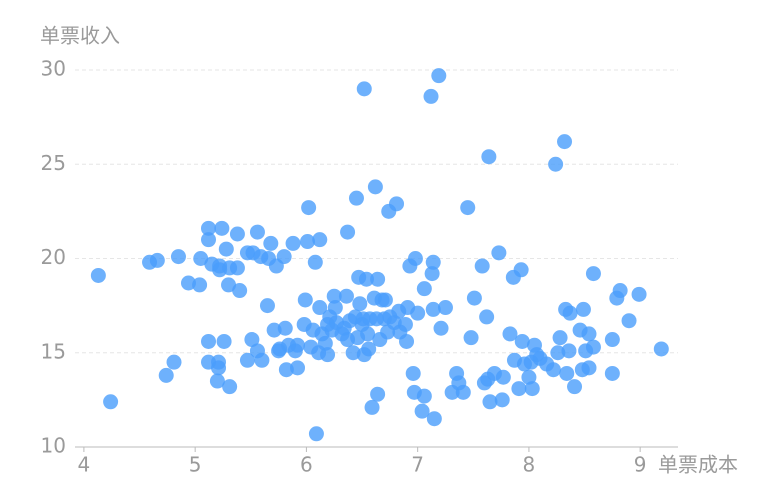 The image size is (780, 500). I want to click on x-tick-label: 8, so click(529, 465).